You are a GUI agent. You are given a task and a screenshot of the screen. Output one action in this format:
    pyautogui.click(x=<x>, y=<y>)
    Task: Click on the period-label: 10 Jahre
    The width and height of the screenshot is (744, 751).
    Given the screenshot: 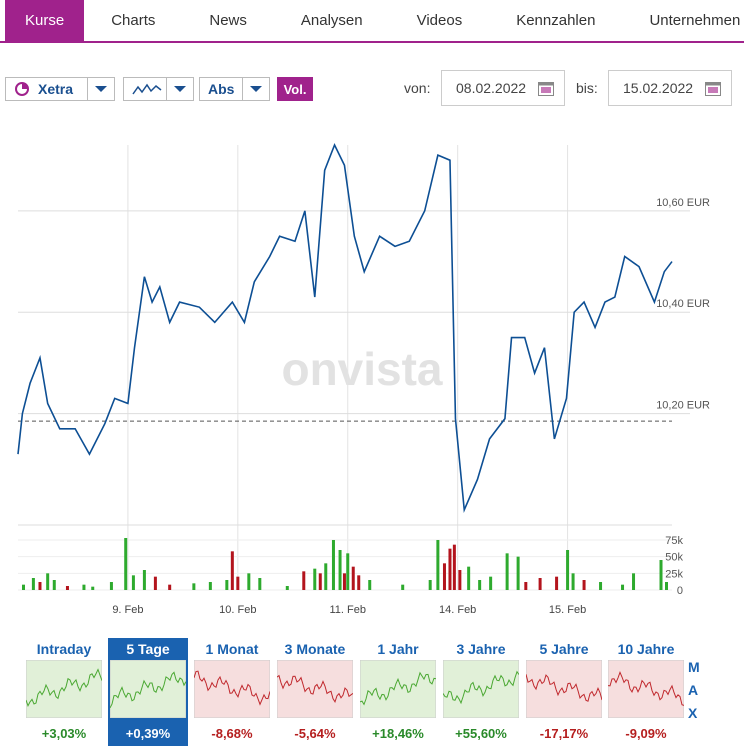 What is the action you would take?
    pyautogui.click(x=646, y=649)
    